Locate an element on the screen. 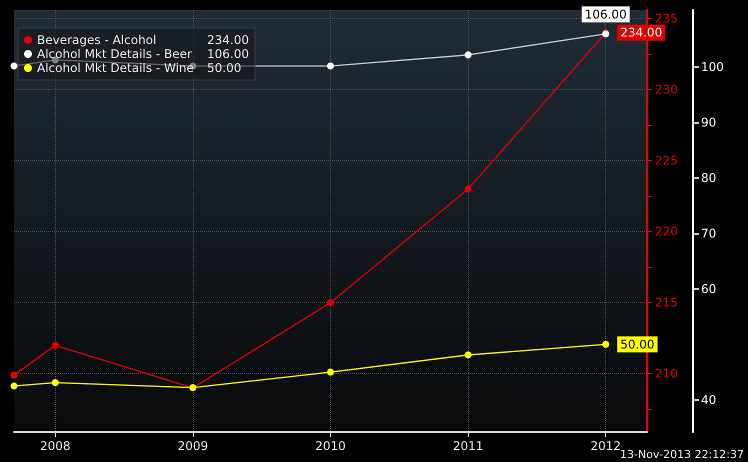 The image size is (748, 462). data-label: 234.00 is located at coordinates (641, 33).